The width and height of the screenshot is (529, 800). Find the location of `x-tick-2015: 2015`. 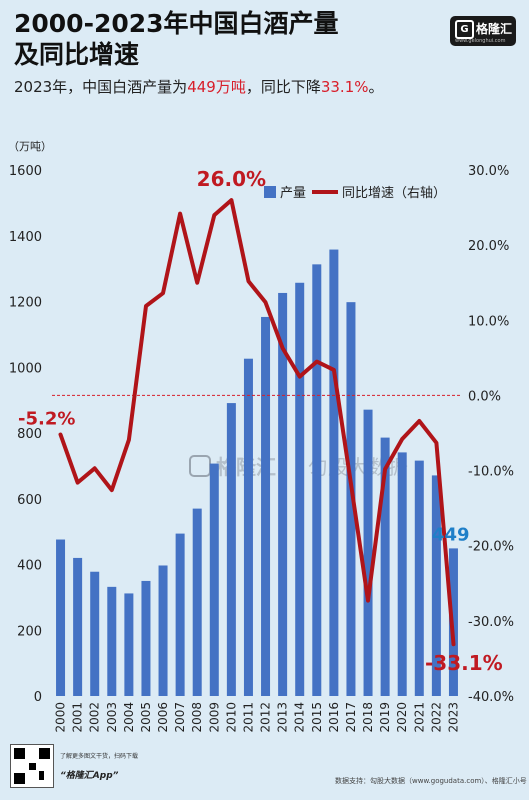

x-tick-2015: 2015 is located at coordinates (317, 717).